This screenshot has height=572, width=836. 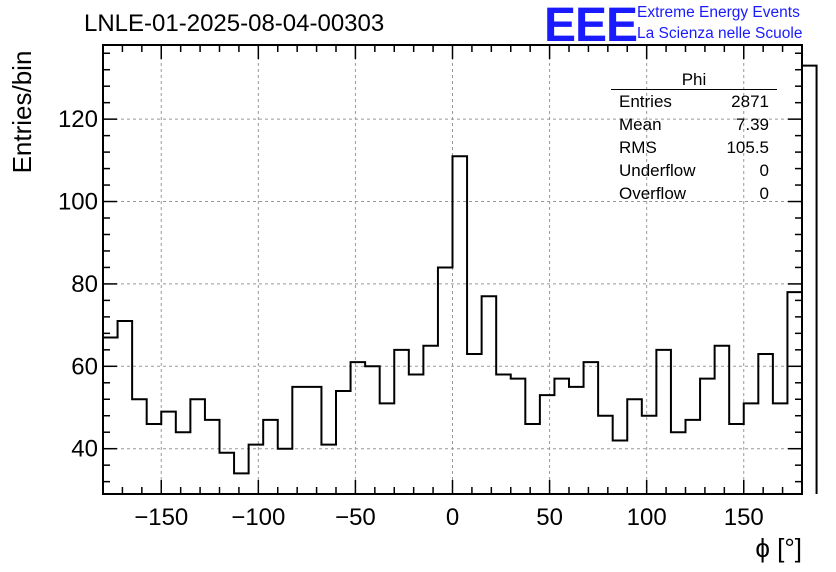 What do you see at coordinates (694, 80) in the screenshot?
I see `stats-title: Phi` at bounding box center [694, 80].